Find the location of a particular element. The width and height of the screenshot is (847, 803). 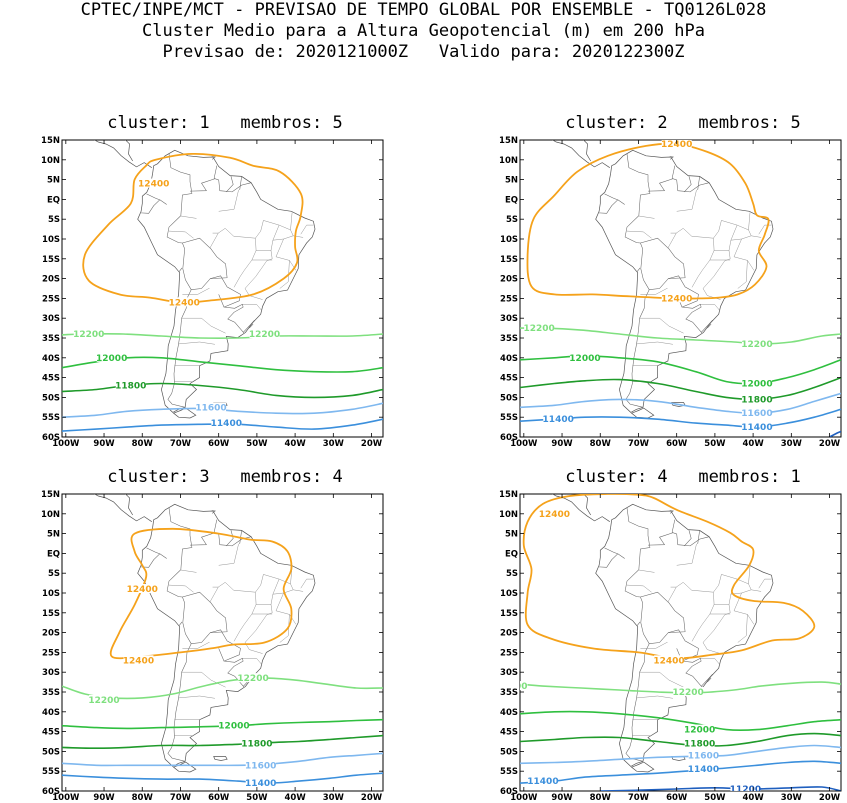

tierra-del-fuego is located at coordinates (184, 413).